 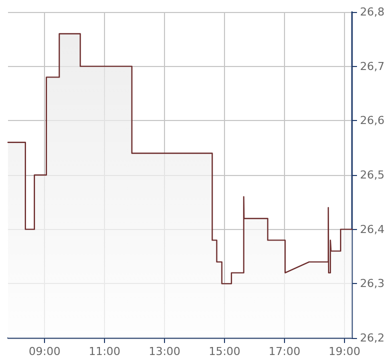 What do you see at coordinates (372, 12) in the screenshot?
I see `y-tick-label: 26,8` at bounding box center [372, 12].